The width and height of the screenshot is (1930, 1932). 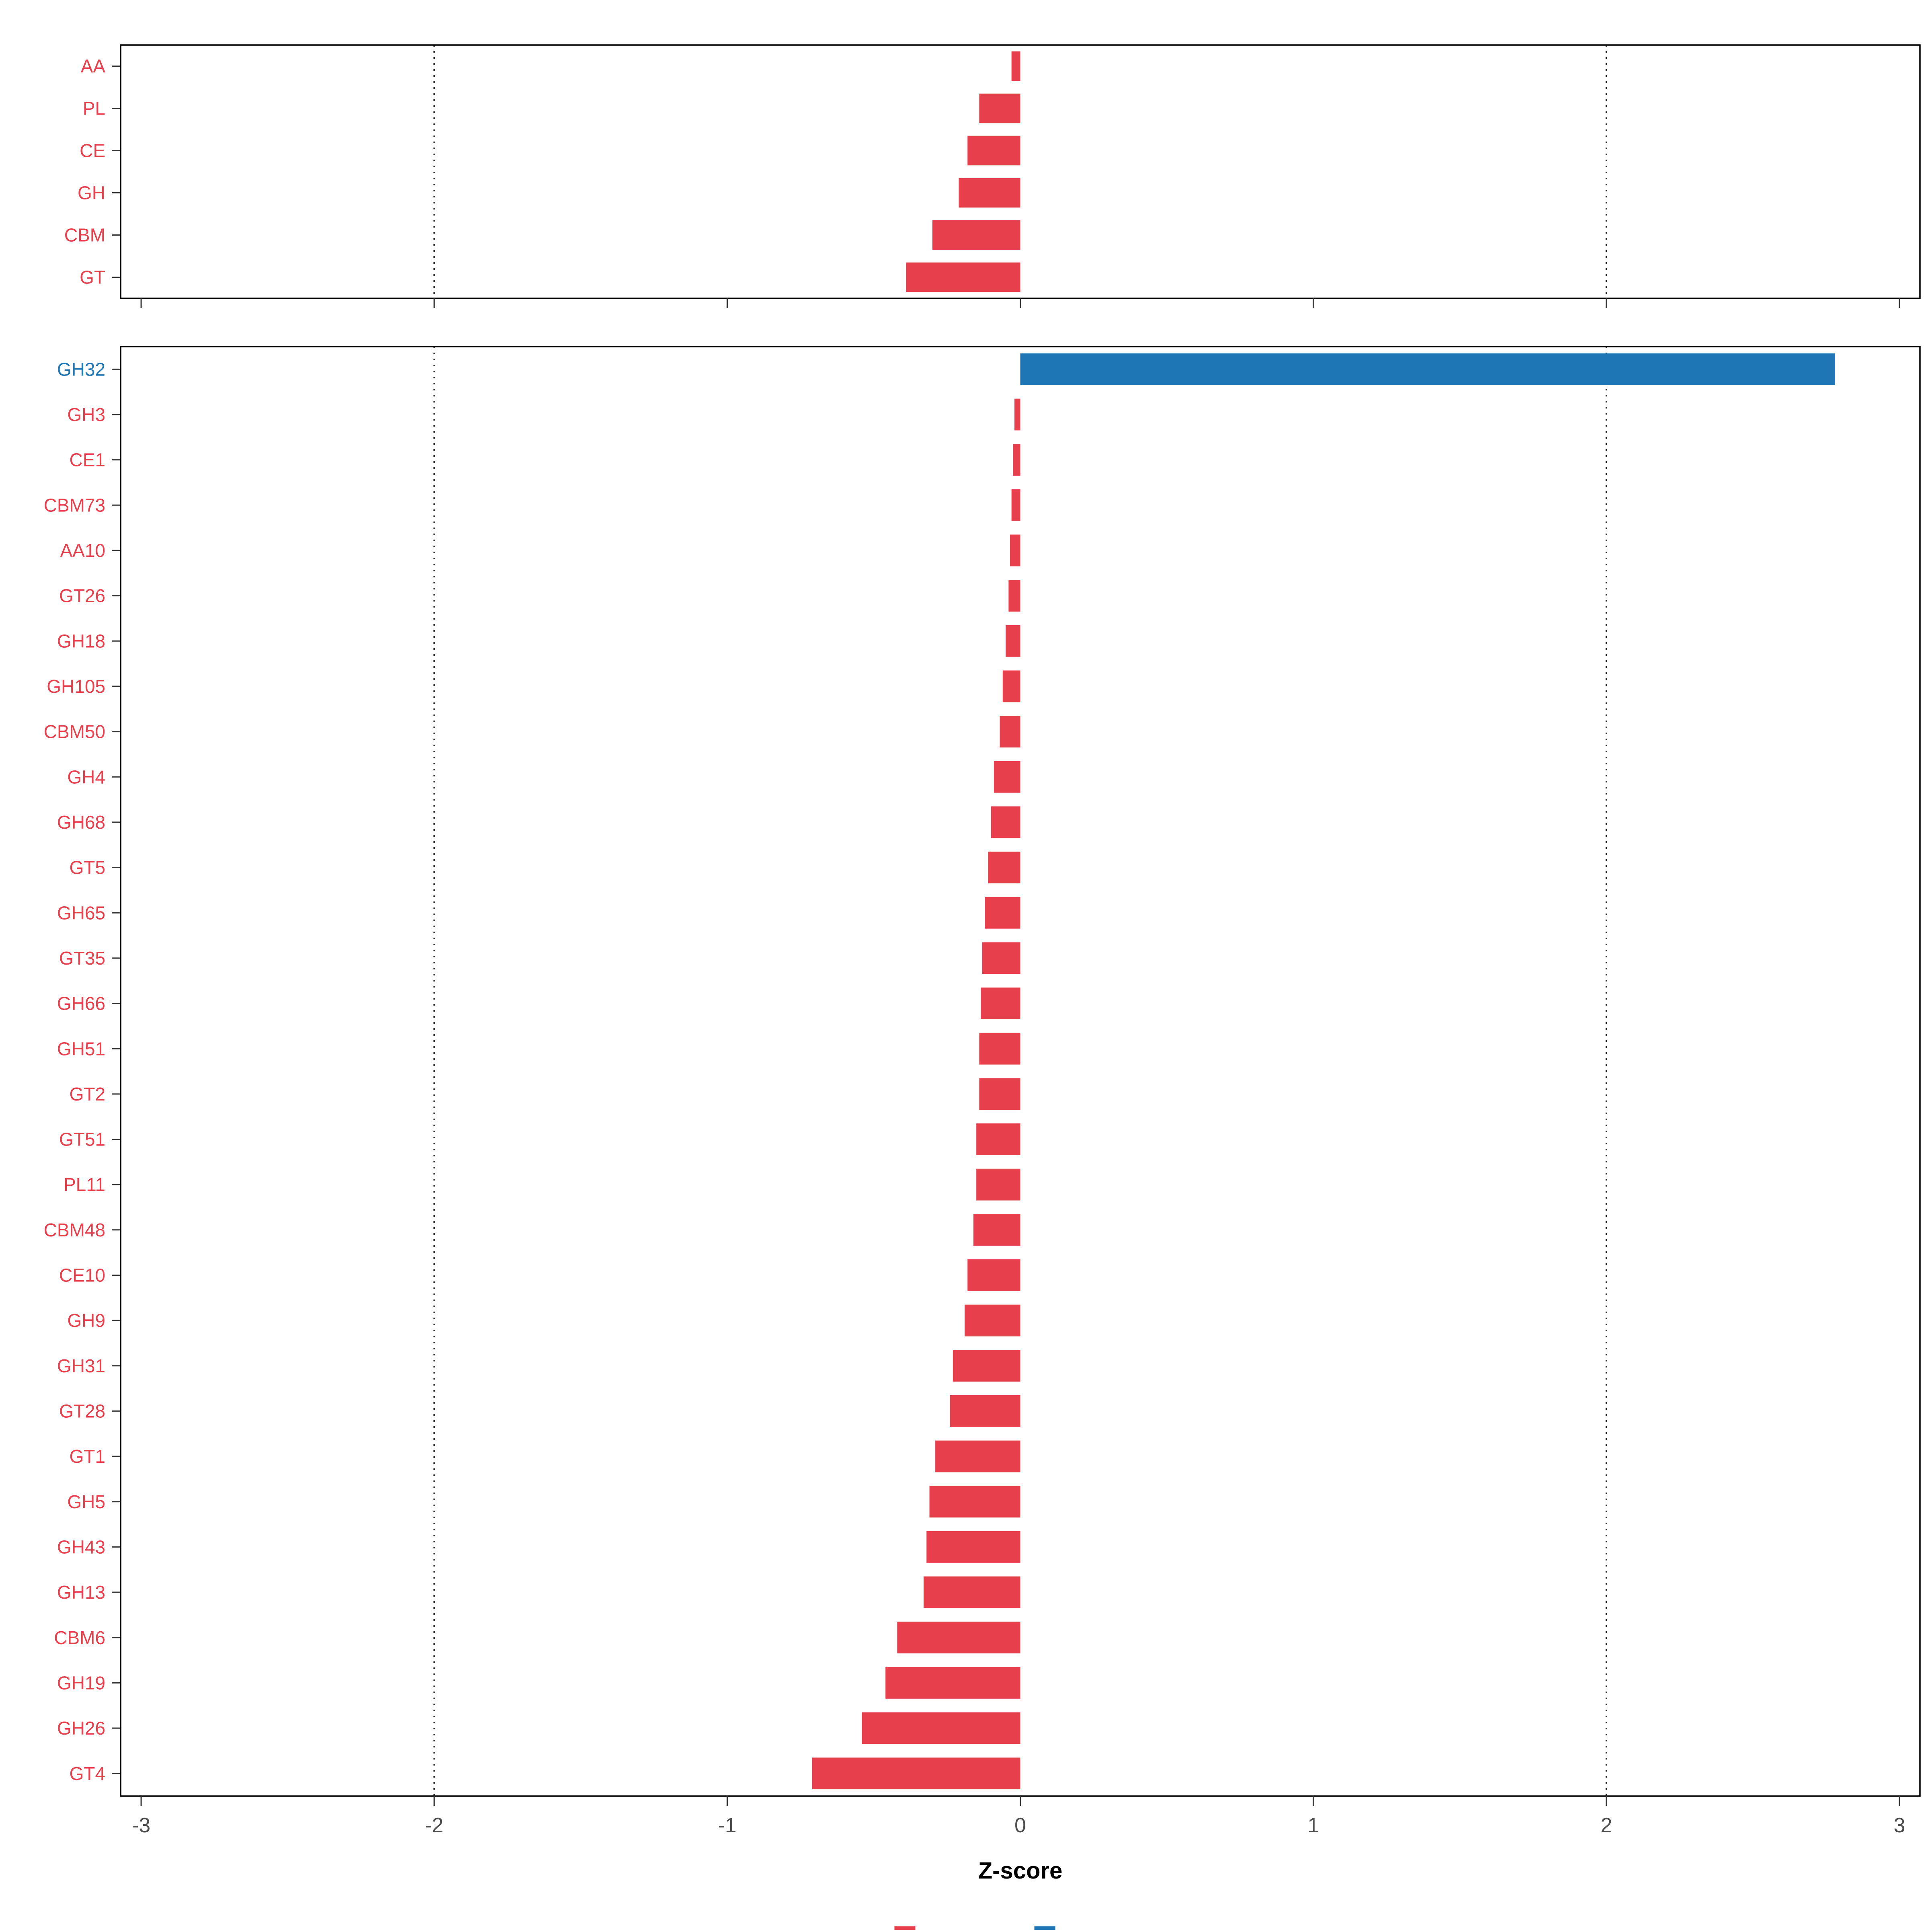 What do you see at coordinates (1015, 1929) in the screenshot?
I see `legend: Decrease Increase` at bounding box center [1015, 1929].